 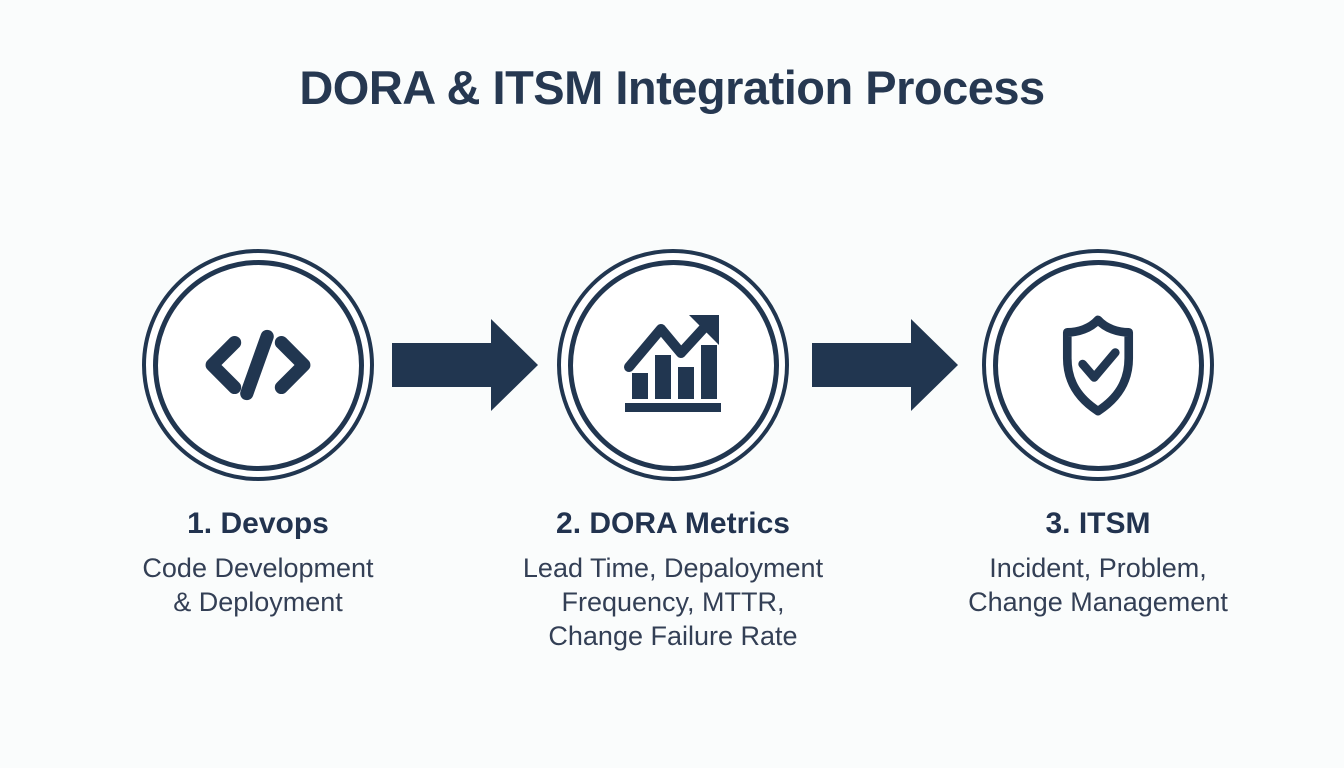 What do you see at coordinates (258, 585) in the screenshot?
I see `step-subtitle: Code Development & Deployment` at bounding box center [258, 585].